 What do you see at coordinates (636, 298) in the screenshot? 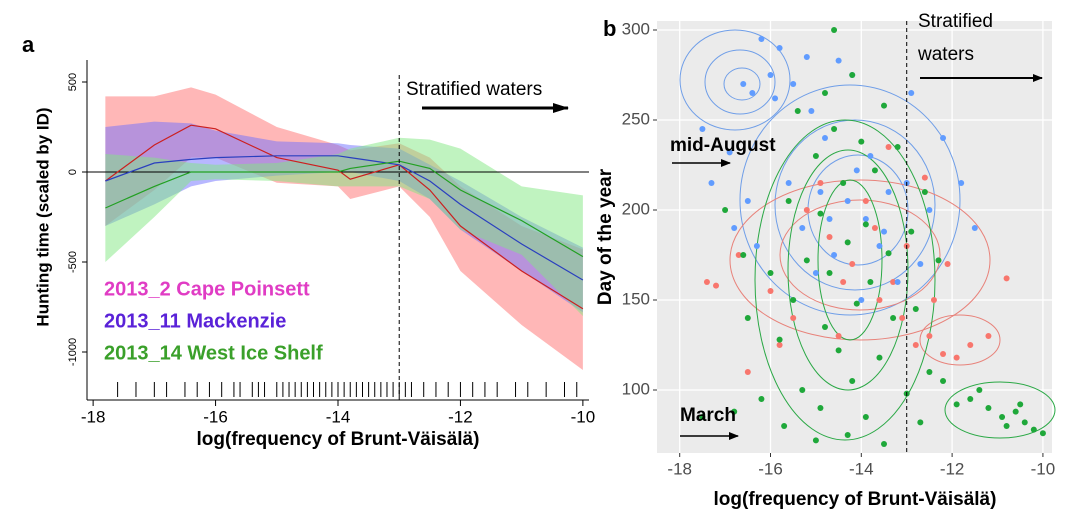
I see `y-tick-label: 150` at bounding box center [636, 298].